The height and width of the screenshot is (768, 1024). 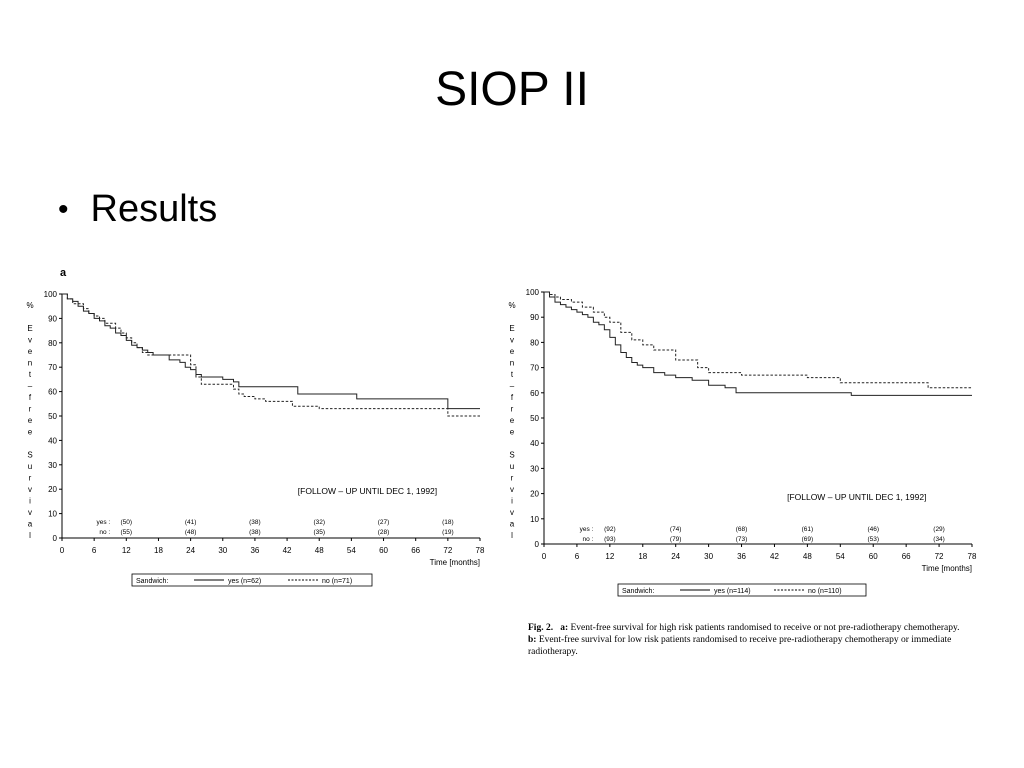 What do you see at coordinates (541, 628) in the screenshot?
I see `caption-fig: Fig. 2.` at bounding box center [541, 628].